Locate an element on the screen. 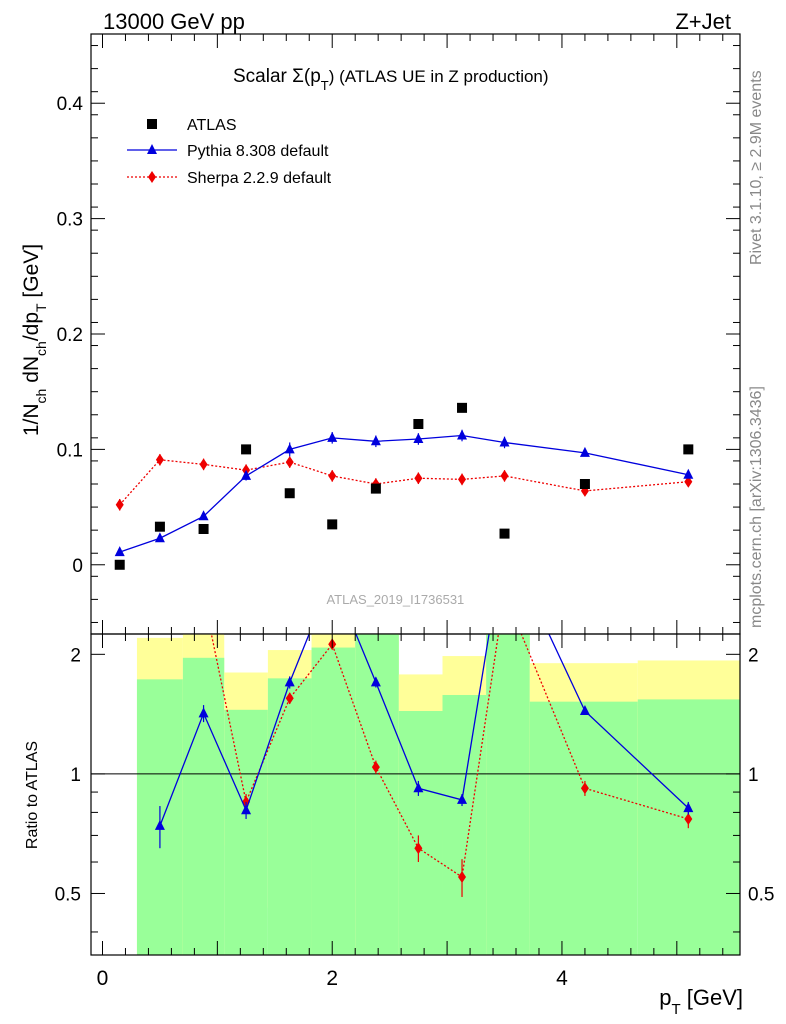  legend-label: Sherpa 2.2.9 default is located at coordinates (259, 178).